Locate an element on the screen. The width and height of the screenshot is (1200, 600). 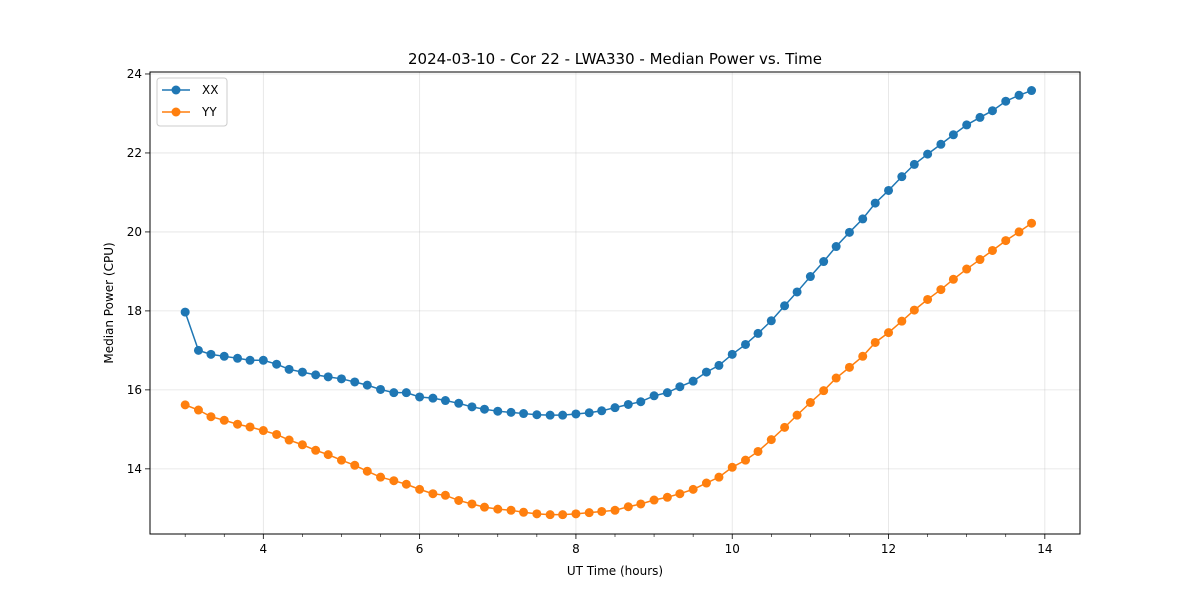
x-tick-label: 4 is located at coordinates (263, 549).